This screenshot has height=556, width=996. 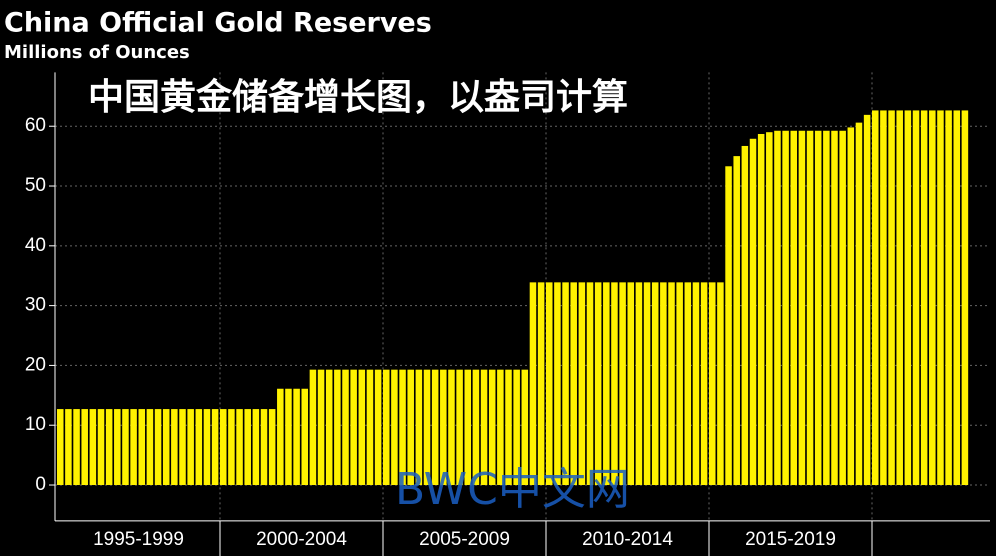 What do you see at coordinates (512, 489) in the screenshot?
I see `watermark: BWC中文网` at bounding box center [512, 489].